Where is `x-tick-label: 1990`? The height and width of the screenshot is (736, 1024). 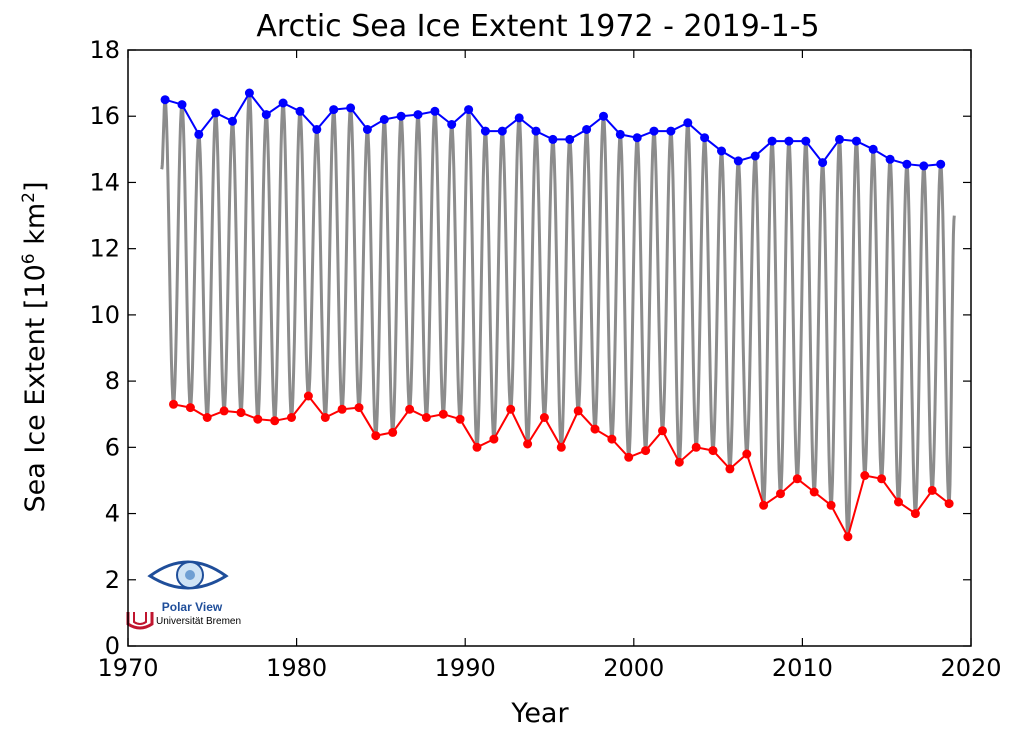
x-tick-label: 1990 is located at coordinates (465, 668).